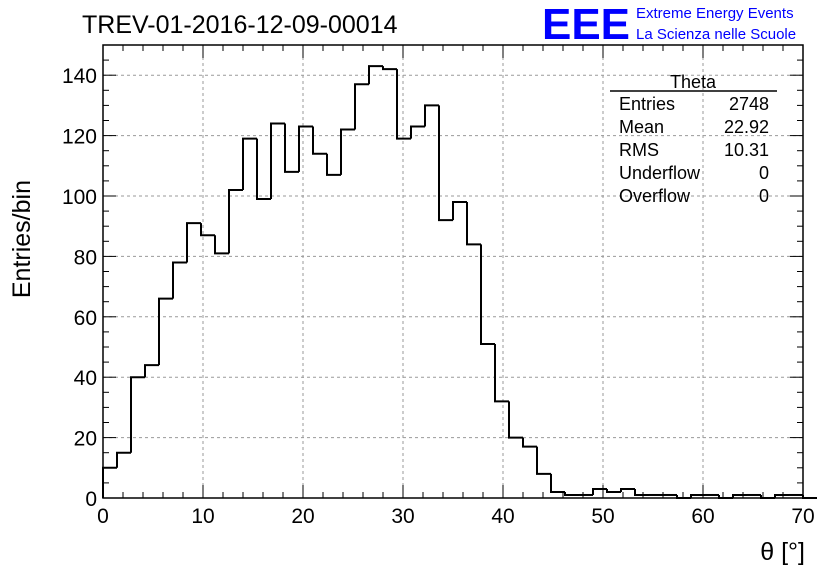  I want to click on x-axis-label: θ [°], so click(782, 552).